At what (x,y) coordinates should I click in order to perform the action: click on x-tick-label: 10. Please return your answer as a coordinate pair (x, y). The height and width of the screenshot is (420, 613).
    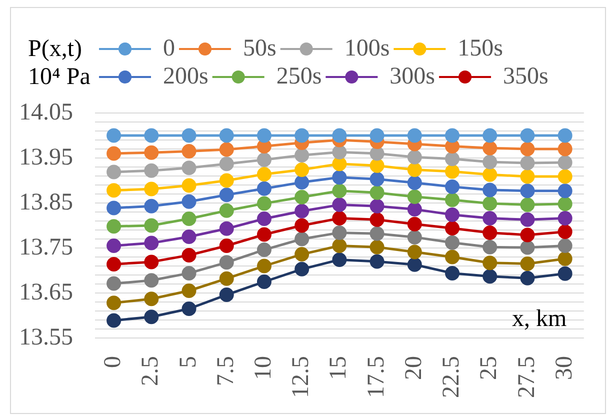
    Looking at the image, I should click on (263, 368).